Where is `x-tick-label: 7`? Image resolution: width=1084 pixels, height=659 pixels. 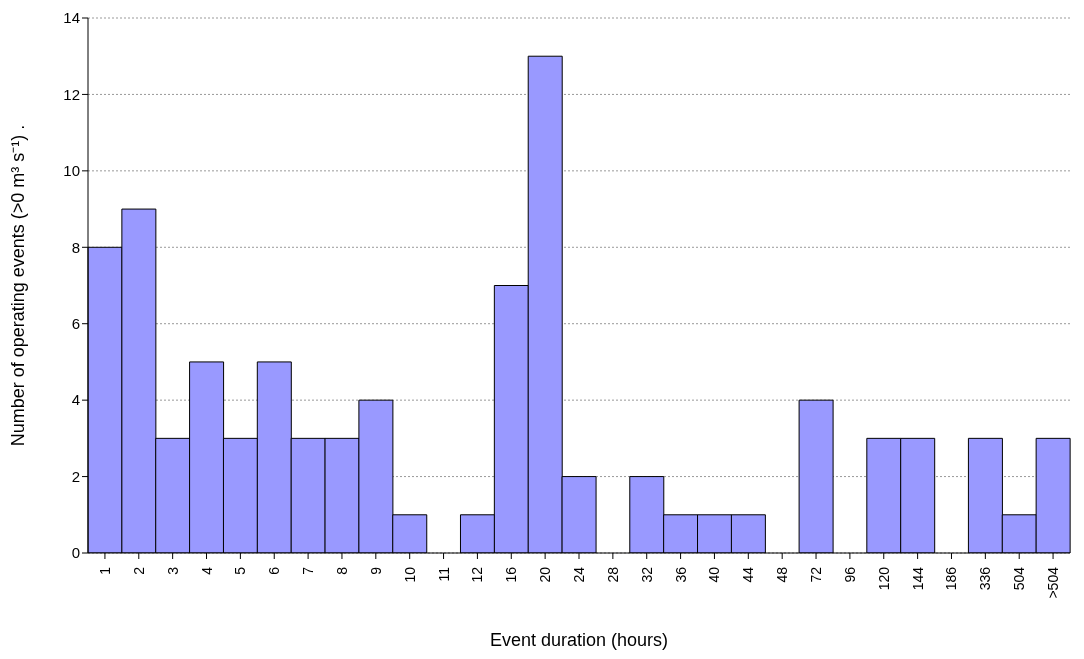 x-tick-label: 7 is located at coordinates (308, 570).